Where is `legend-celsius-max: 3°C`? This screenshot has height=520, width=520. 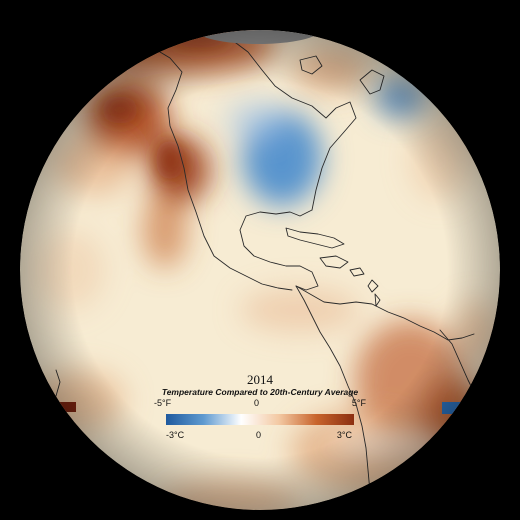
legend-celsius-max: 3°C is located at coordinates (344, 435).